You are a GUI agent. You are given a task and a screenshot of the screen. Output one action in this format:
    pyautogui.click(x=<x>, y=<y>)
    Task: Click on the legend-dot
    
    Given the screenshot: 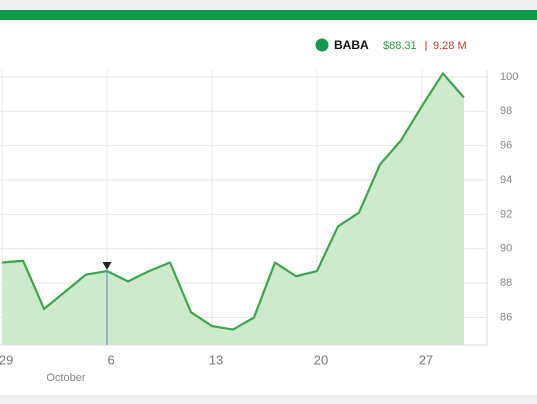 What is the action you would take?
    pyautogui.click(x=322, y=45)
    